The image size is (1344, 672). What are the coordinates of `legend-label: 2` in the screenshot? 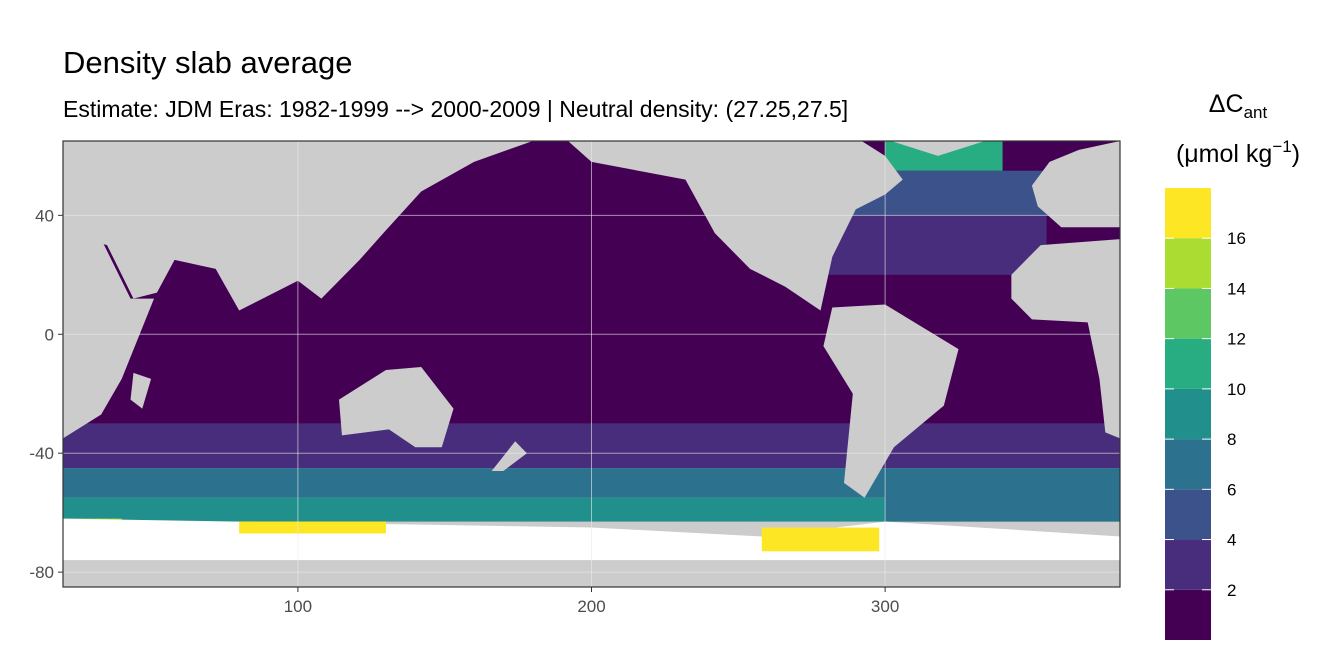 It's located at (1231, 590).